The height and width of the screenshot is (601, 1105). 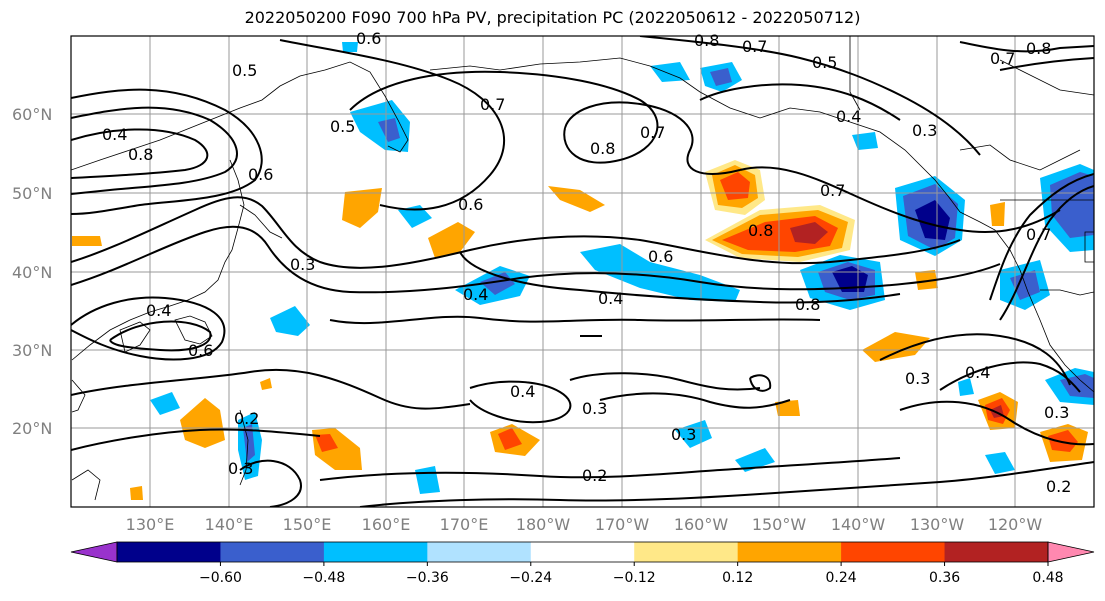 I want to click on longitude-label: 160°E, so click(x=386, y=524).